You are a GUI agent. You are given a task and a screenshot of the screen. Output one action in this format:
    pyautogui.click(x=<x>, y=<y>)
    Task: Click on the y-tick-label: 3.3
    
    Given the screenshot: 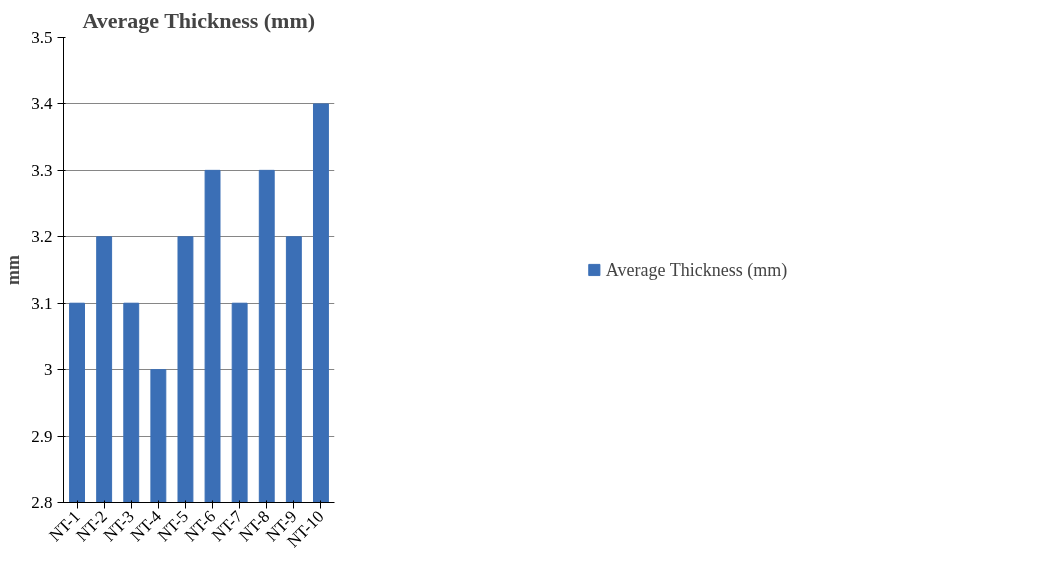 What is the action you would take?
    pyautogui.click(x=42, y=170)
    